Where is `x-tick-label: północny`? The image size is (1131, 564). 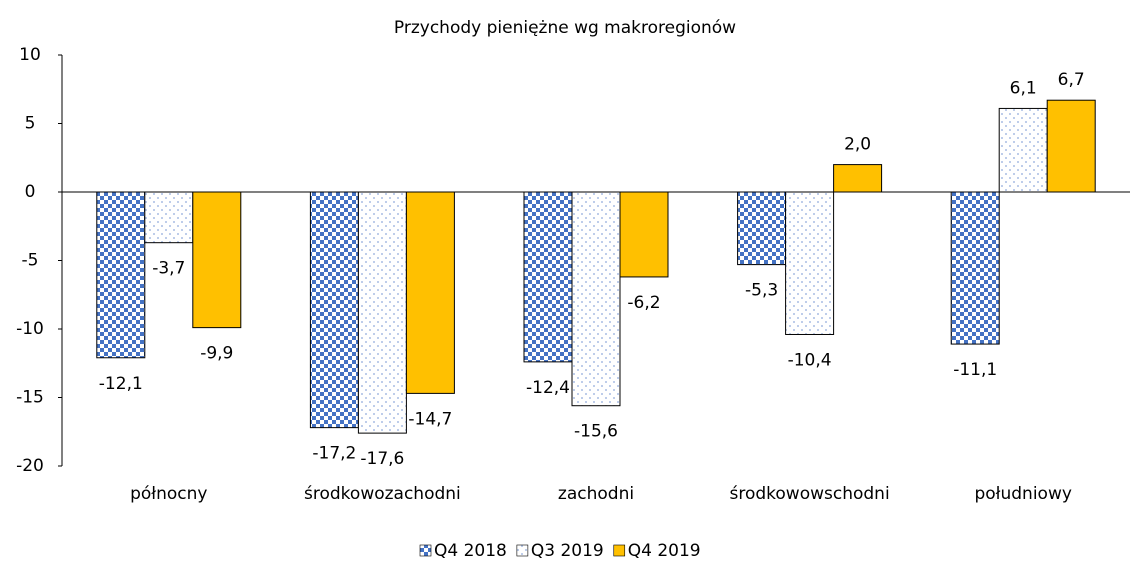 x-tick-label: północny is located at coordinates (168, 494).